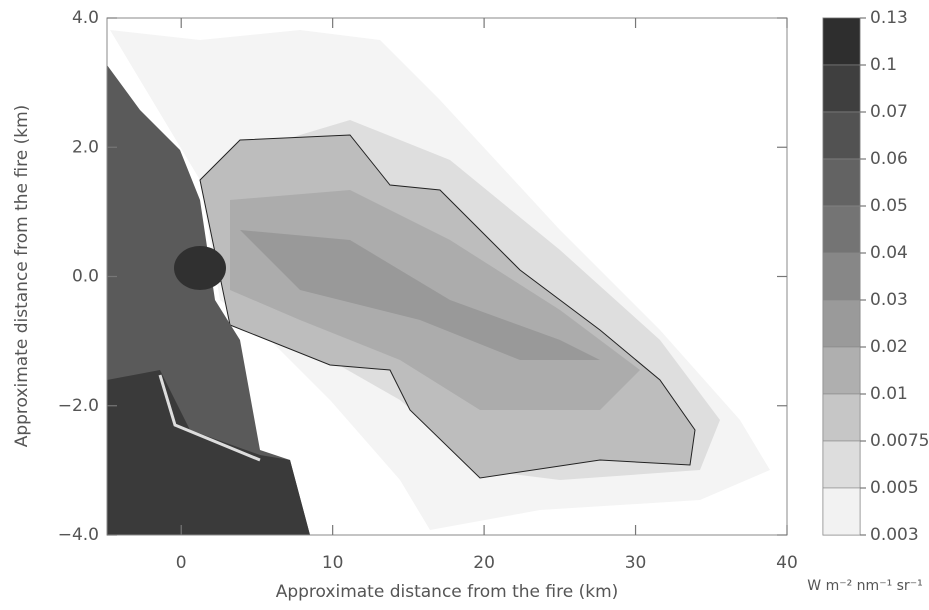  What do you see at coordinates (883, 65) in the screenshot?
I see `colorbar-label: 0.1` at bounding box center [883, 65].